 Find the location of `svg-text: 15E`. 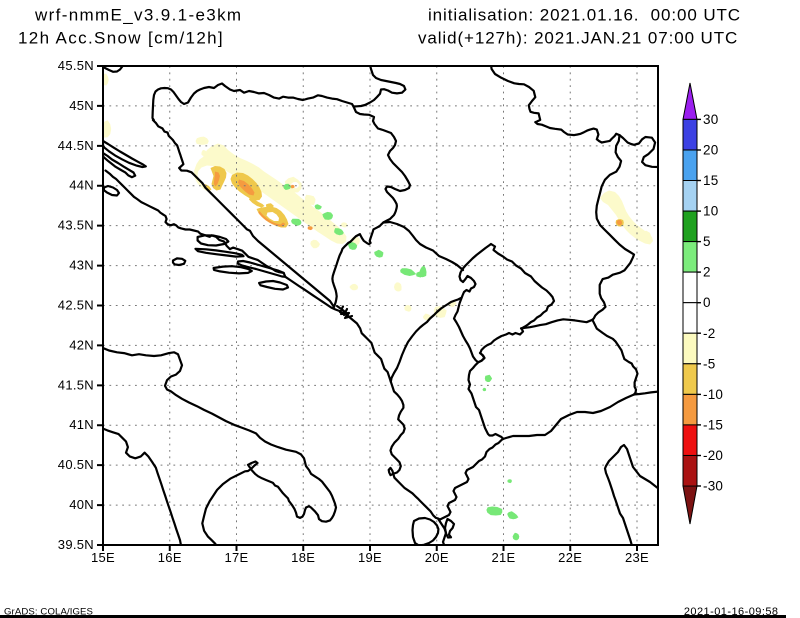

svg-text: 15E is located at coordinates (103, 557).